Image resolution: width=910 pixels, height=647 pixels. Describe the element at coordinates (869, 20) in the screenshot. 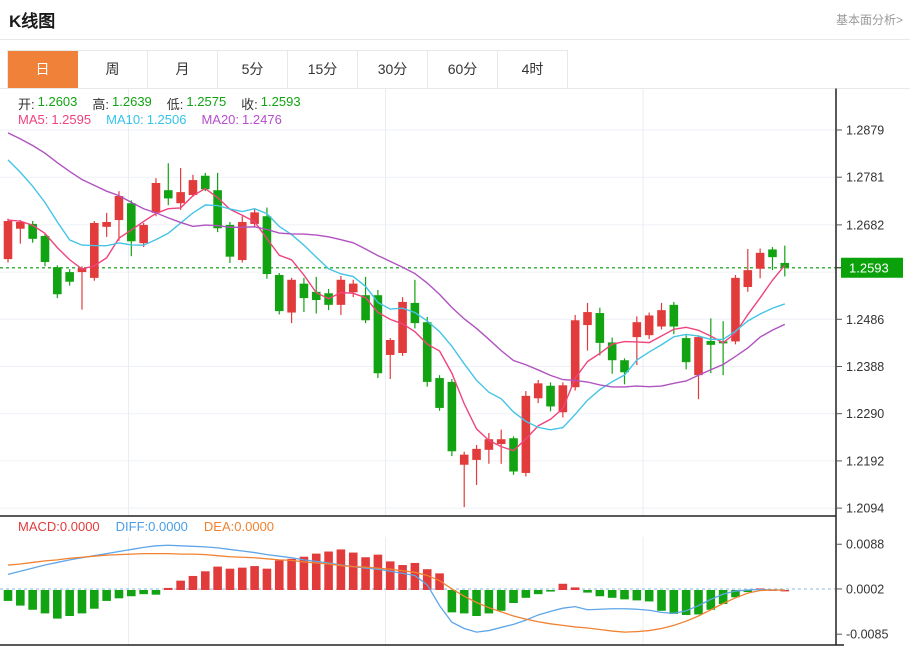

I see `fundamental-analysis-link: 基本面分析>` at that location.